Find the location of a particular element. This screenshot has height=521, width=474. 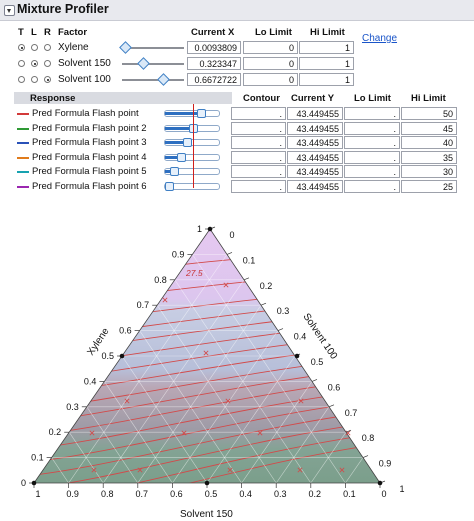

response-name: Pred Formula Flash point 4 is located at coordinates (89, 157).